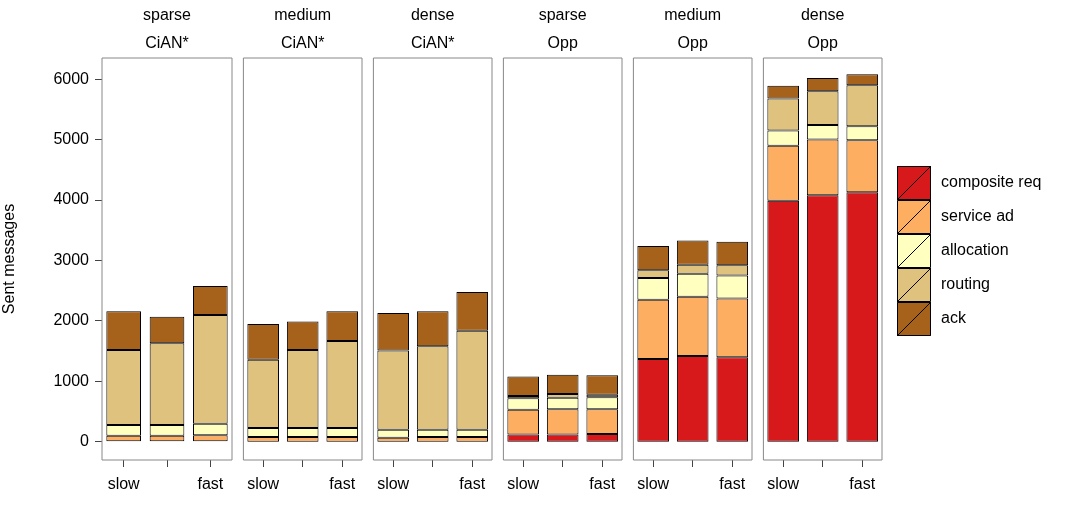 The width and height of the screenshot is (1078, 506). What do you see at coordinates (71, 78) in the screenshot?
I see `y-tick-label: 6000` at bounding box center [71, 78].